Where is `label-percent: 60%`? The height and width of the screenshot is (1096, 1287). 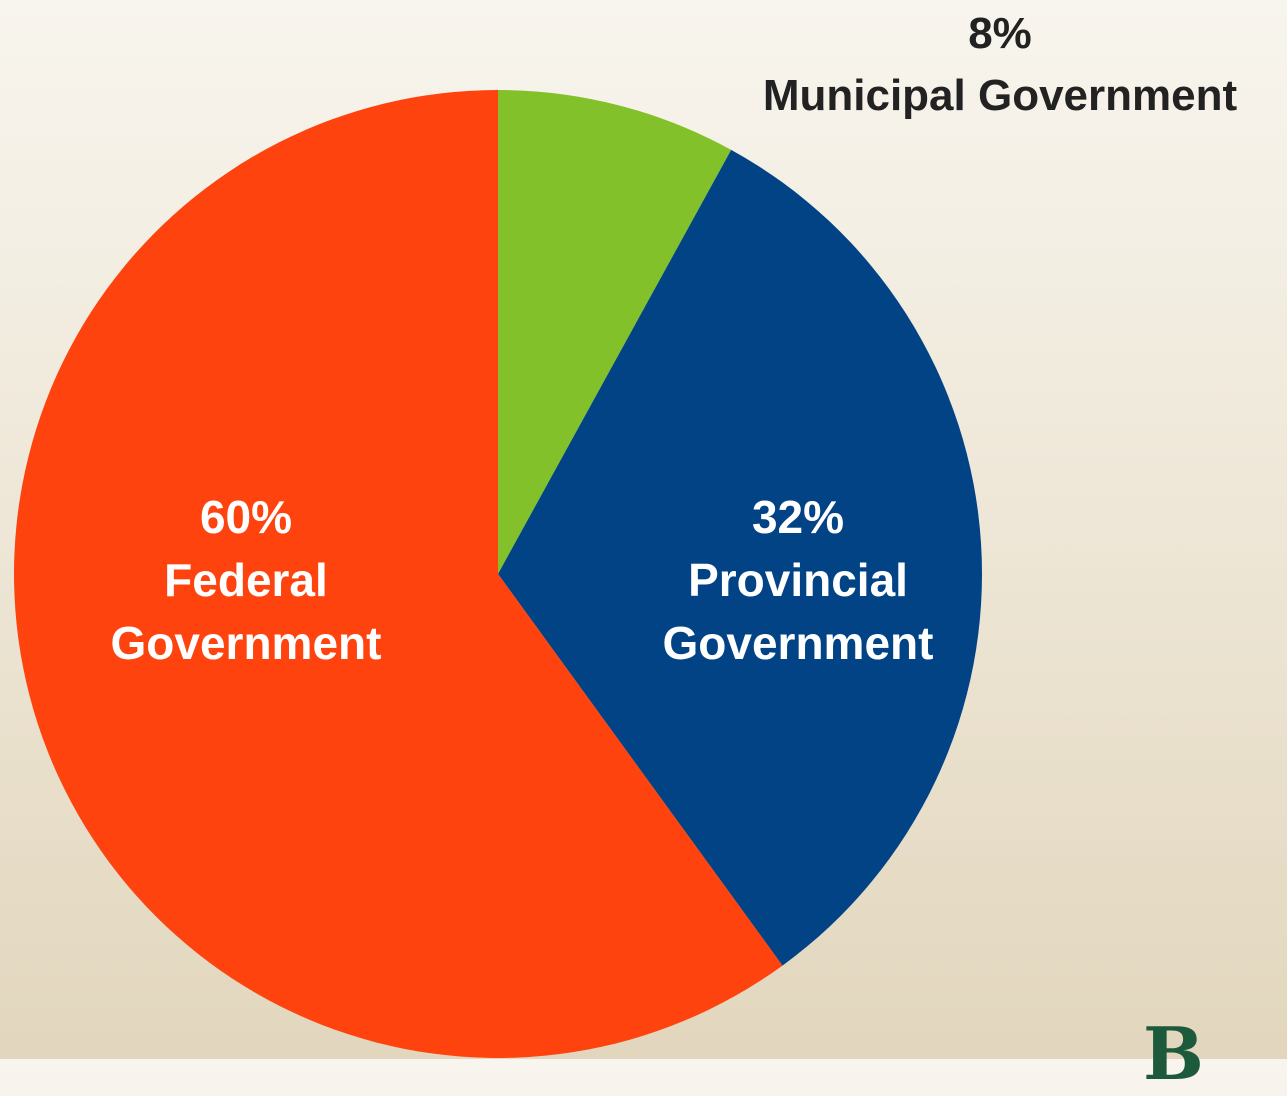 label-percent: 60% is located at coordinates (246, 517).